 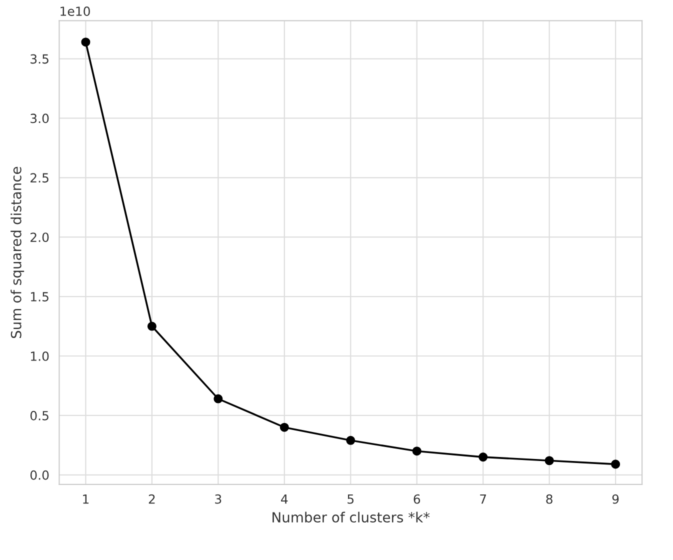 What do you see at coordinates (483, 499) in the screenshot?
I see `x-tick-label: 7` at bounding box center [483, 499].